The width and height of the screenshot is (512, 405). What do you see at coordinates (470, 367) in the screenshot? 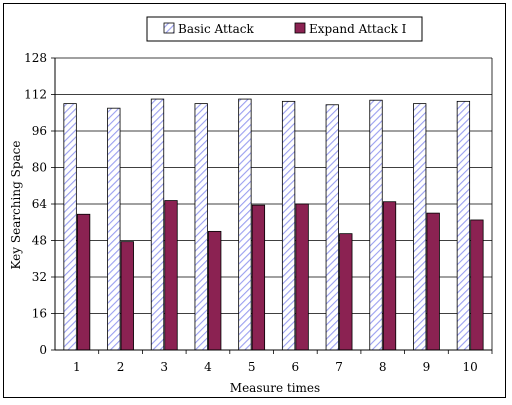
I see `x-tick-label: 10` at bounding box center [470, 367].